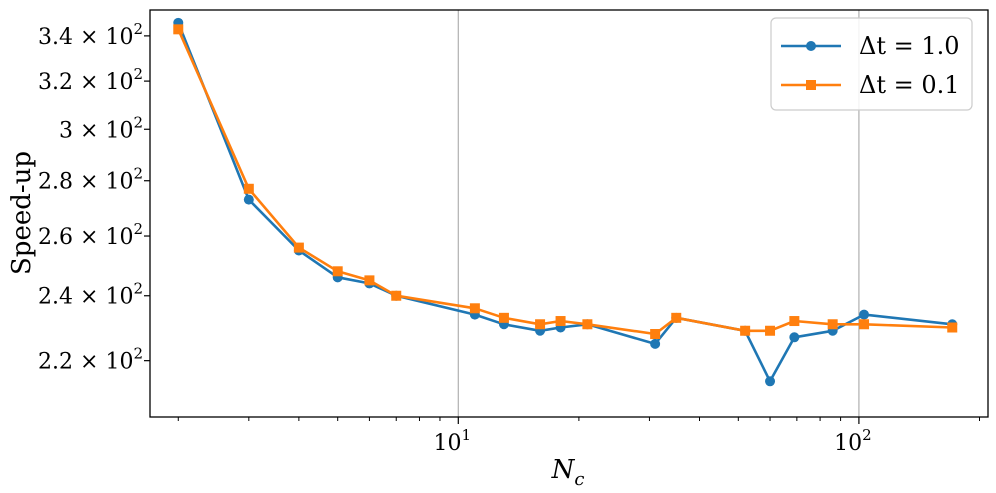 This screenshot has width=996, height=493. What do you see at coordinates (90, 35) in the screenshot?
I see `y-tick-label: 3.4 × 102` at bounding box center [90, 35].